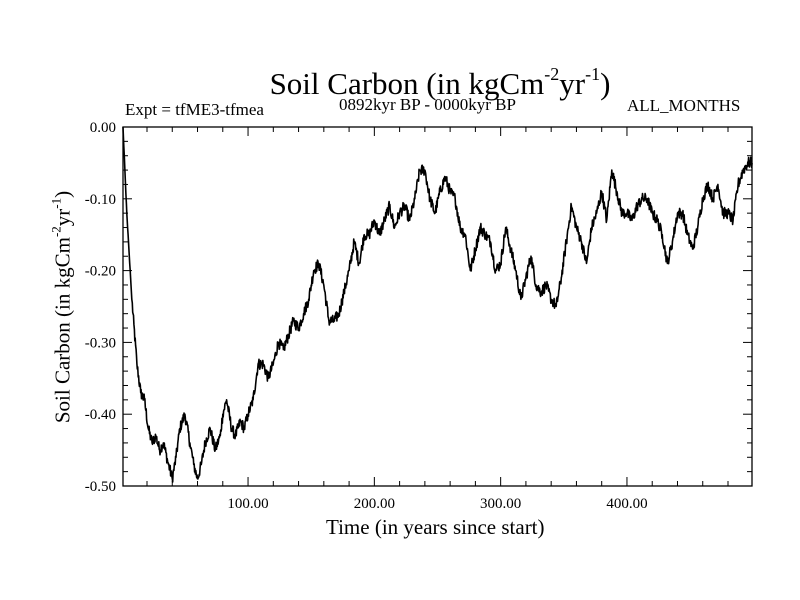 This screenshot has height=600, width=800. What do you see at coordinates (626, 504) in the screenshot?
I see `x-tick-label: 400.00` at bounding box center [626, 504].